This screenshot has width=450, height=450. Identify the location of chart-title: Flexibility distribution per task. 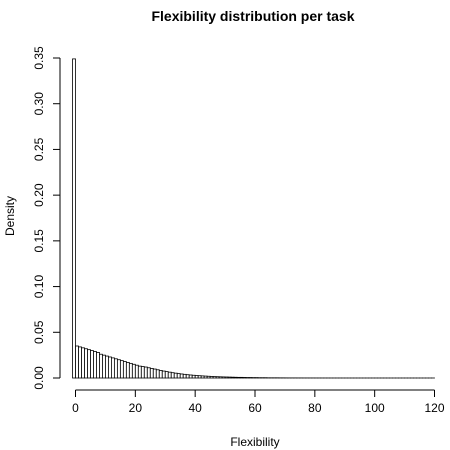
(252, 16).